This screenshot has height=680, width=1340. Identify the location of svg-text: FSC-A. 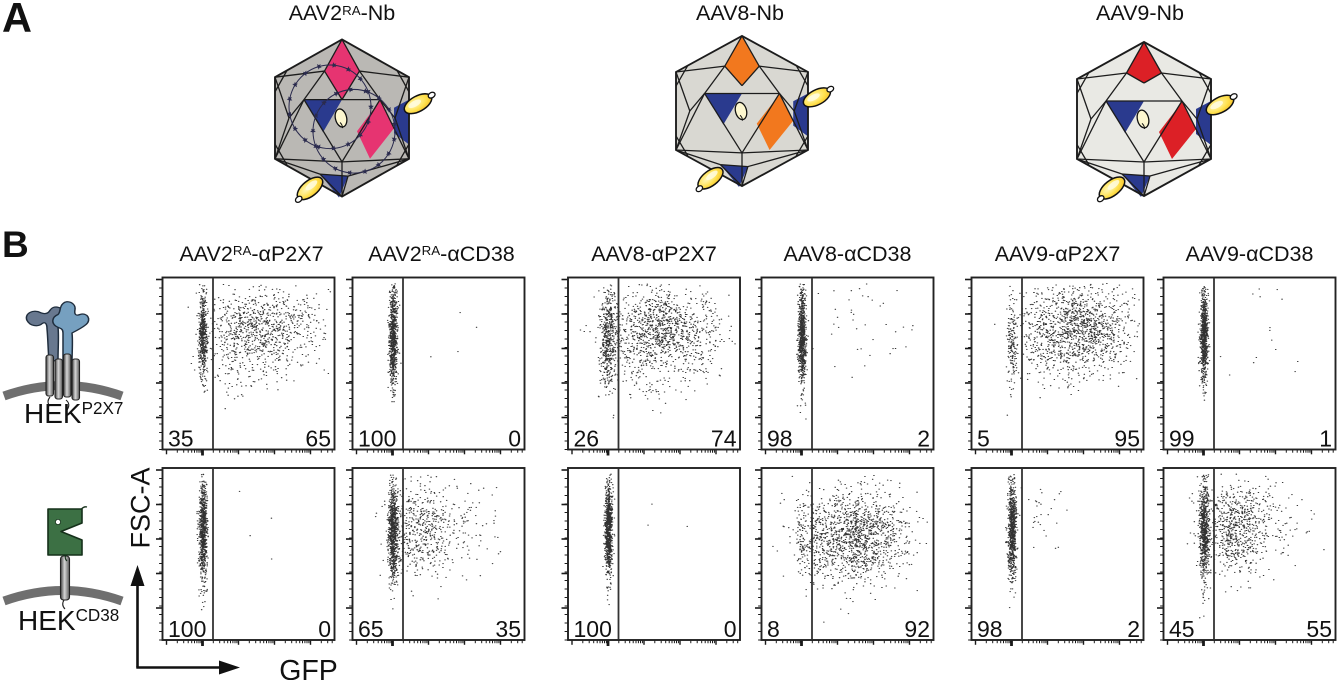
(140, 508).